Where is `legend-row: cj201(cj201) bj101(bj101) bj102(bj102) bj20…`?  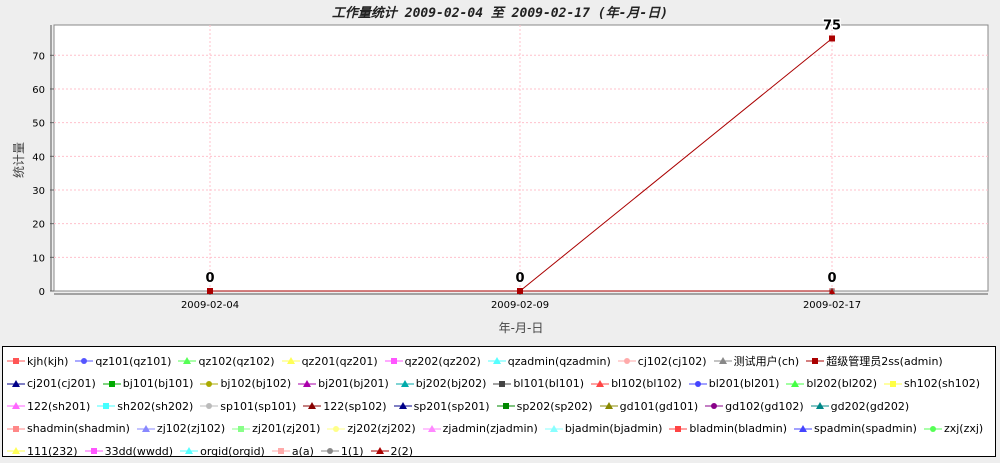
legend-row: cj201(cj201) bj101(bj101) bj102(bj102) bj20… is located at coordinates (499, 384).